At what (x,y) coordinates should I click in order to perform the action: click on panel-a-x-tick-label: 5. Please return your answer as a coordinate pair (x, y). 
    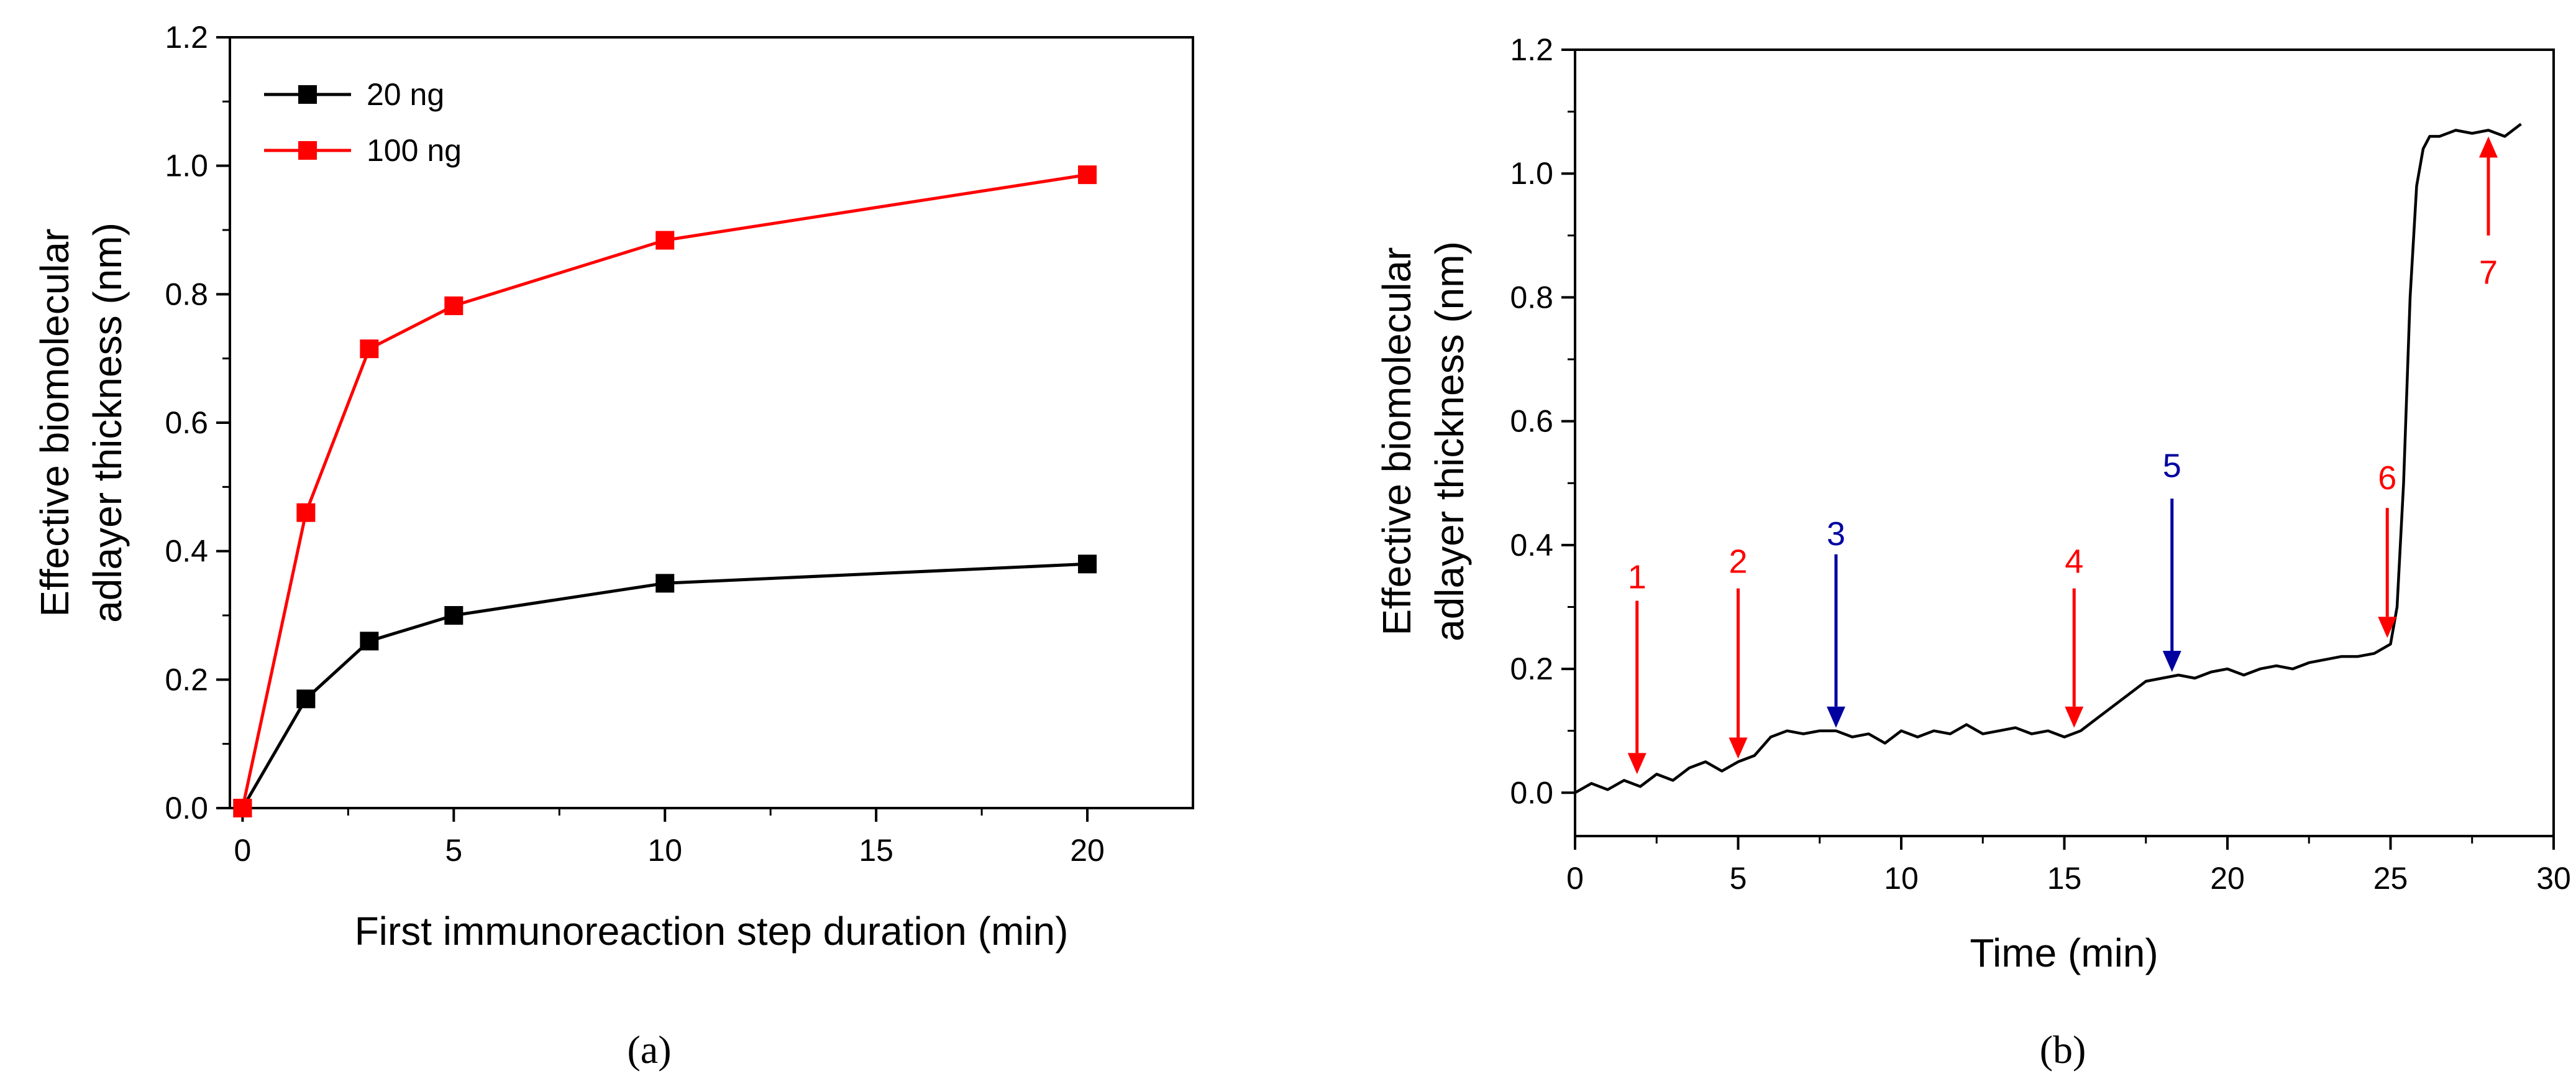
    Looking at the image, I should click on (453, 850).